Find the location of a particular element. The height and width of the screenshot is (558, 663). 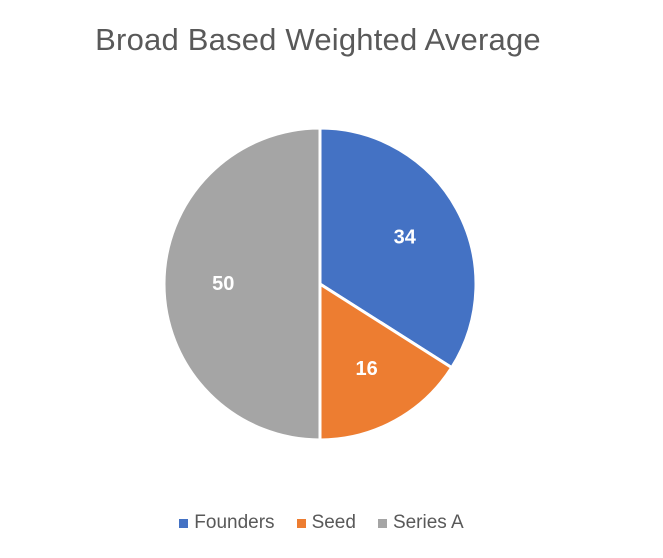

legend-swatch-series-a is located at coordinates (382, 523).